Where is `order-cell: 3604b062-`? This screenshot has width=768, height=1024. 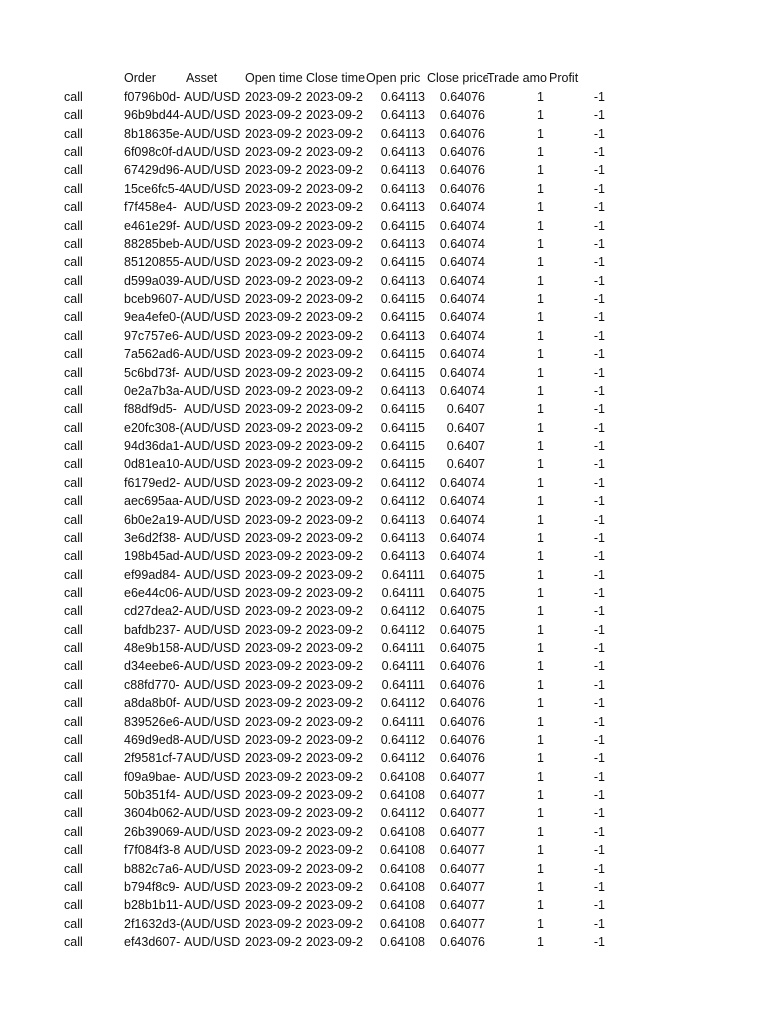
order-cell: 3604b062- is located at coordinates (154, 813).